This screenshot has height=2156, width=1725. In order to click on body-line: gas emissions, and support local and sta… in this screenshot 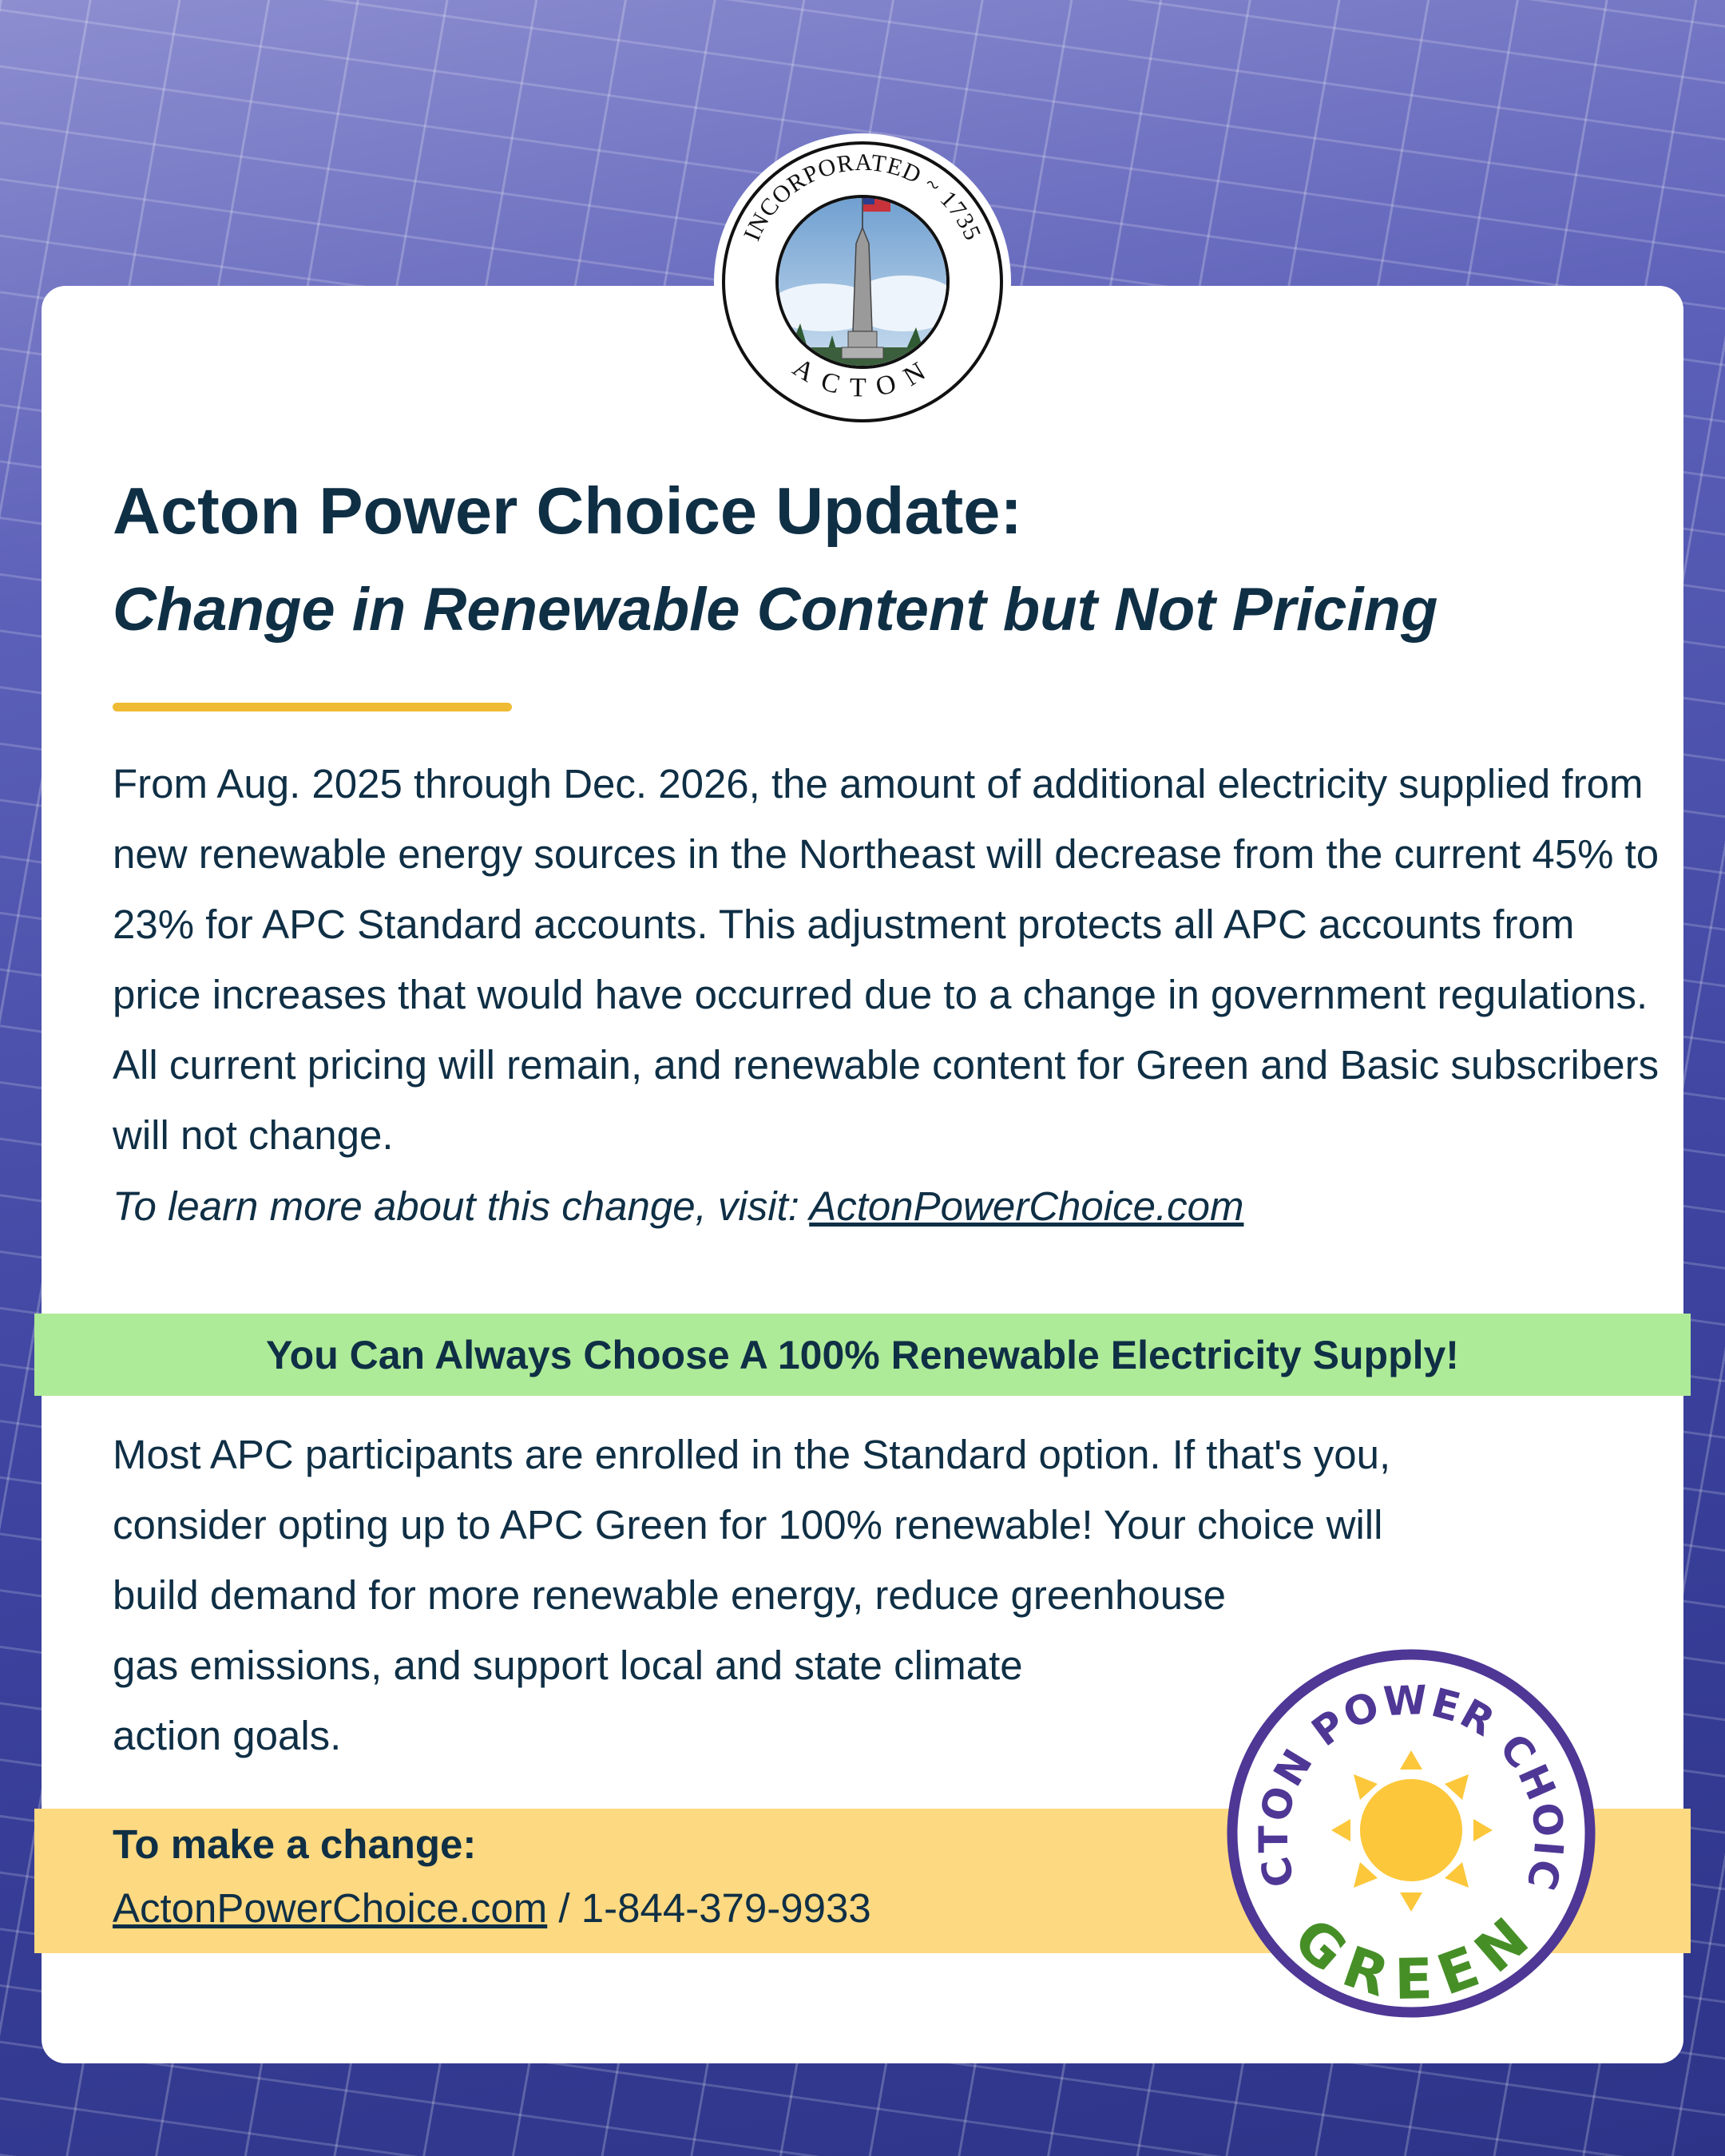, I will do `click(568, 1665)`.